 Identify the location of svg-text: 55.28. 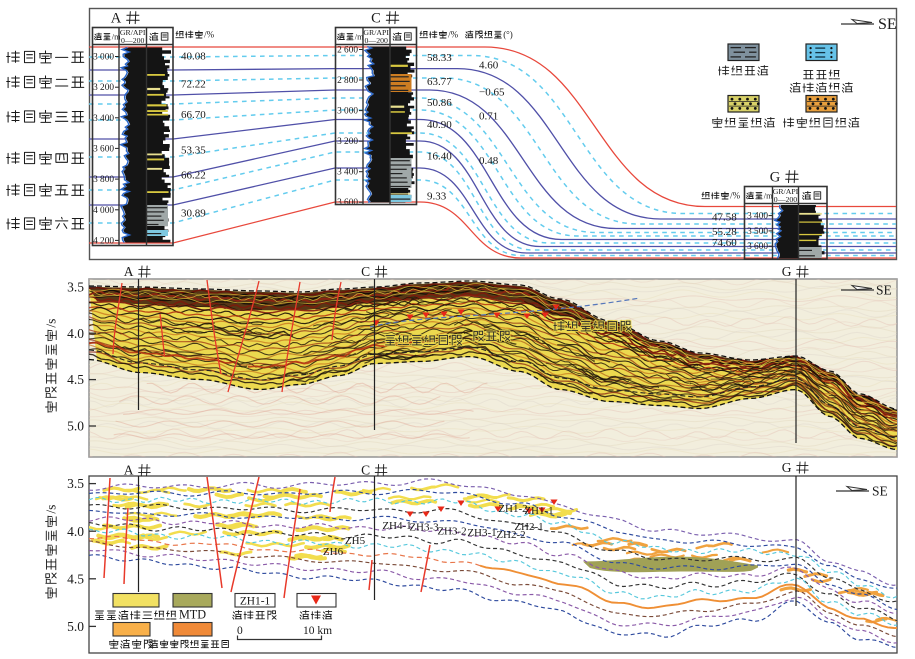
(724, 232).